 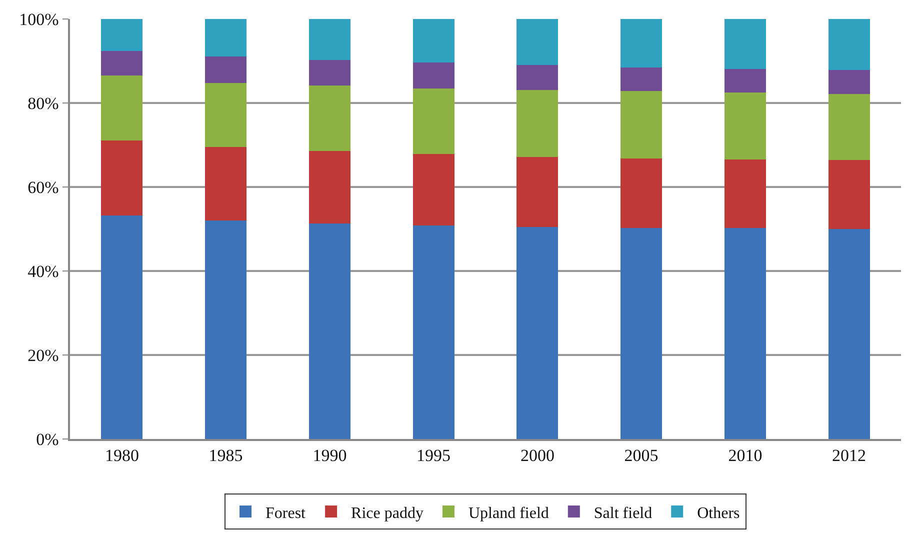 I want to click on x-tick-label: 2012, so click(x=849, y=456).